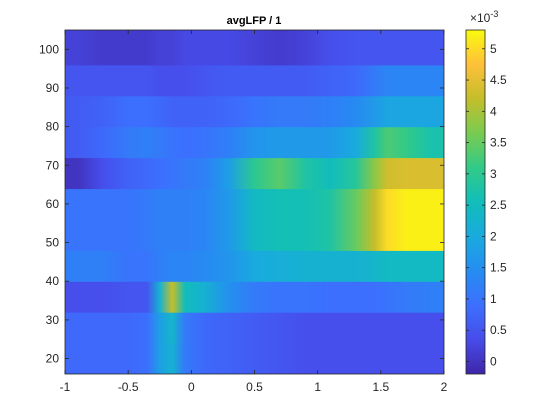 The height and width of the screenshot is (420, 560). Describe the element at coordinates (317, 387) in the screenshot. I see `x-tick-label: 1` at that location.